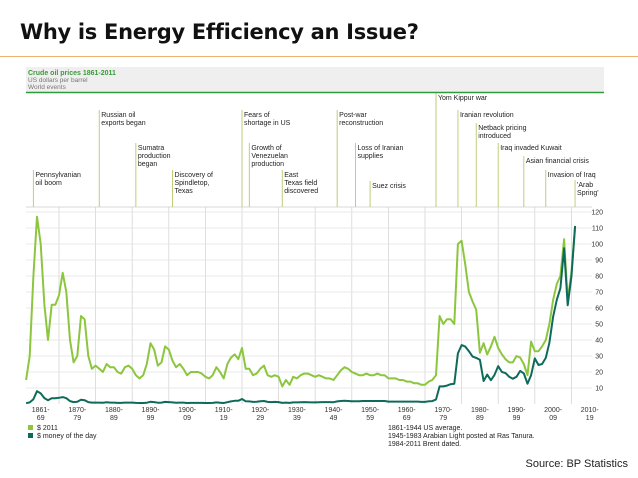 The width and height of the screenshot is (638, 478). What do you see at coordinates (425, 428) in the screenshot?
I see `chart-note: 1861-1944 US average.` at bounding box center [425, 428].